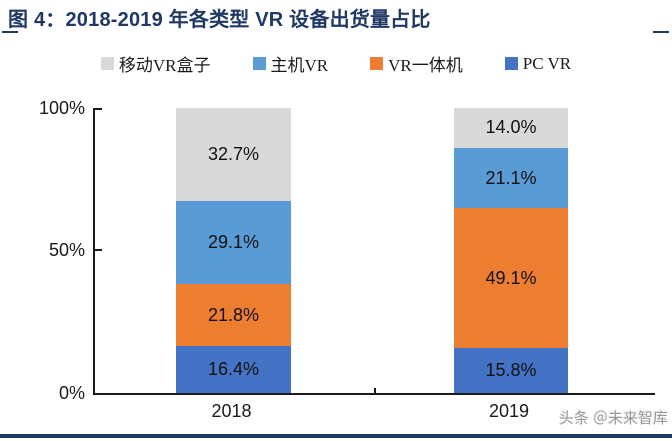 The height and width of the screenshot is (441, 672). I want to click on x-category-label: 2018, so click(231, 411).